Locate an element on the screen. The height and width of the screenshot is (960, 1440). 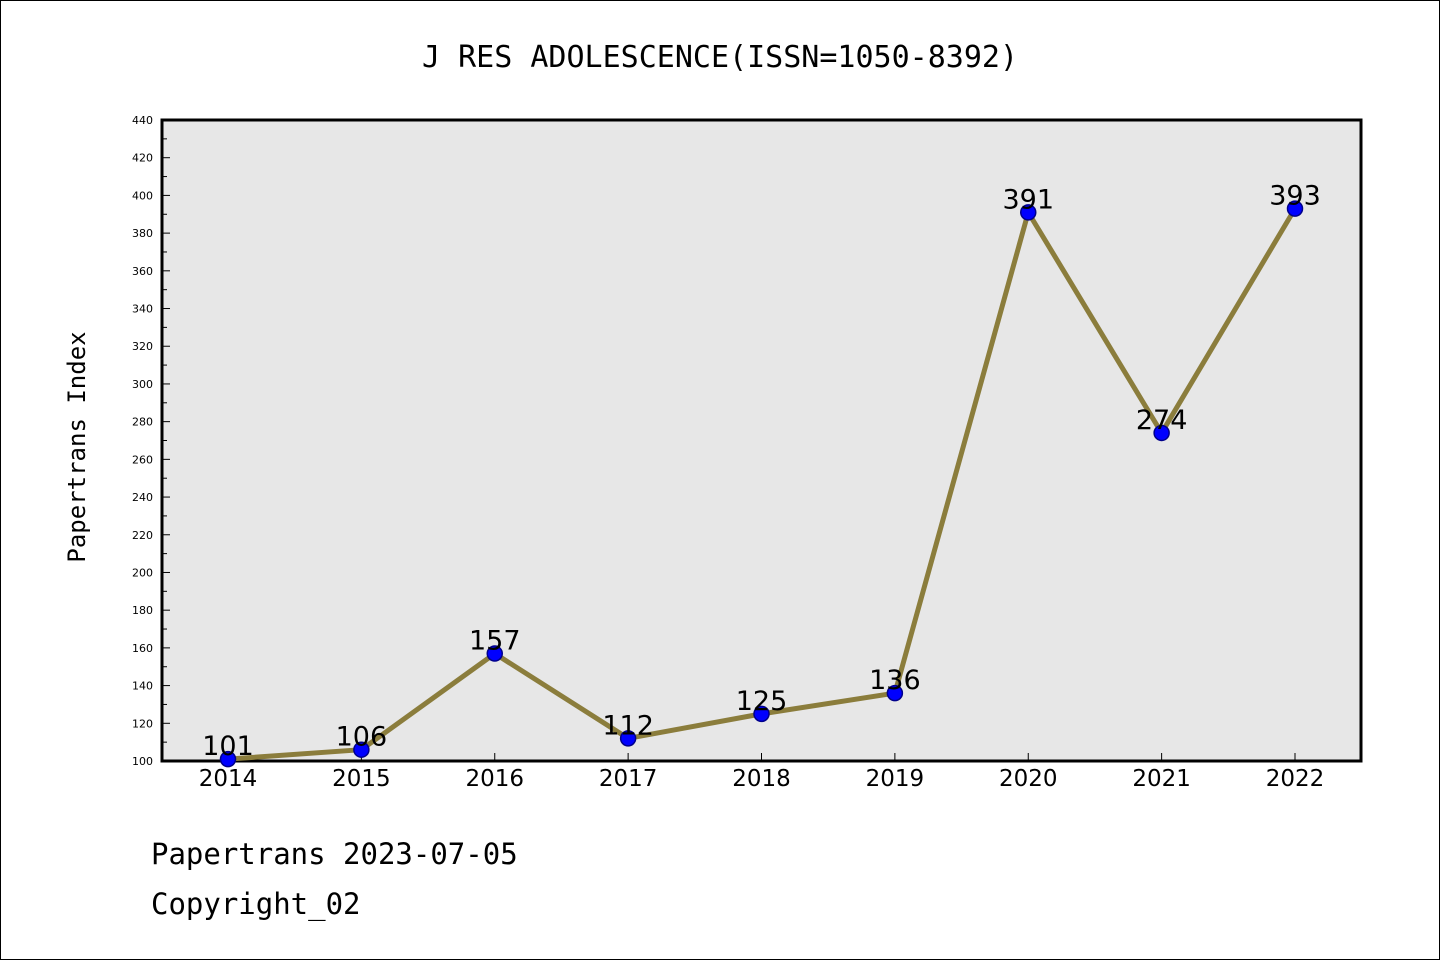
y-tick-label: 400 is located at coordinates (142, 195).